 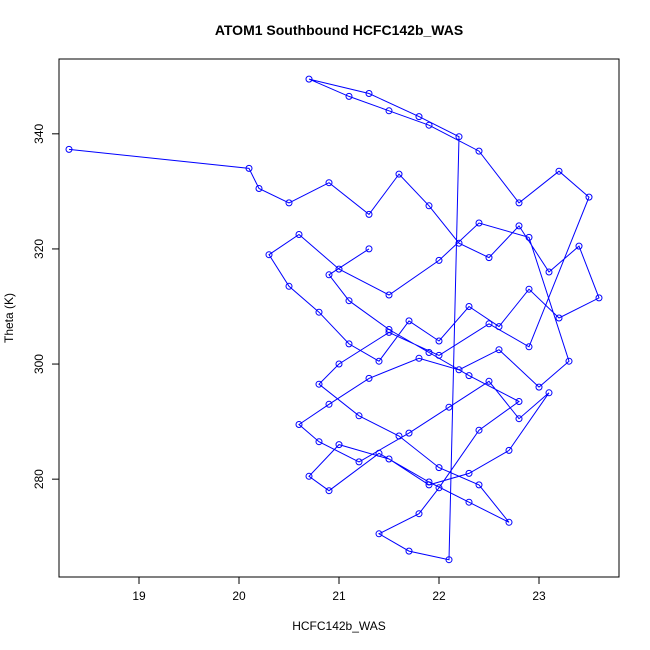 What do you see at coordinates (339, 30) in the screenshot?
I see `chart-title: ATOM1 Southbound HCFC142b_WAS` at bounding box center [339, 30].